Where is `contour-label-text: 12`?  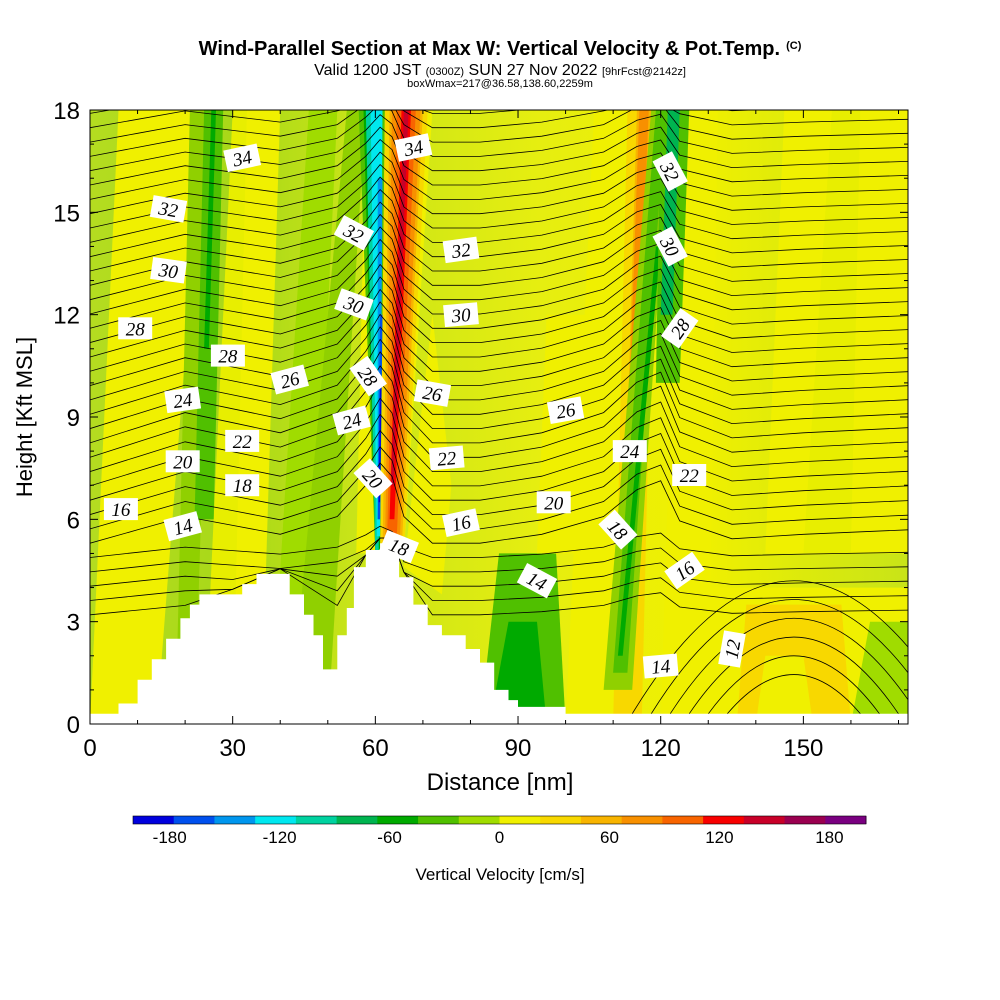 contour-label-text: 12 is located at coordinates (733, 649).